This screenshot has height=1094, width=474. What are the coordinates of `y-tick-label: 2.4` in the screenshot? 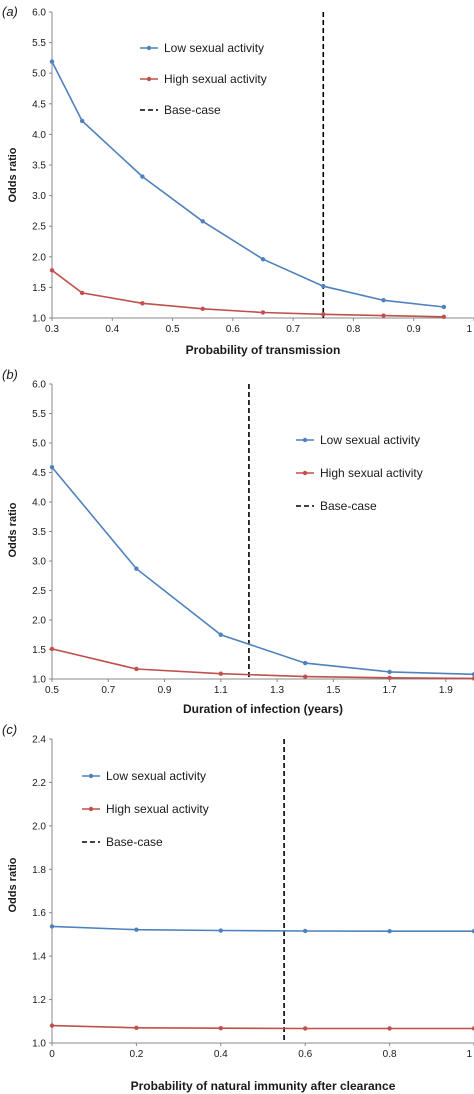 It's located at (39, 740).